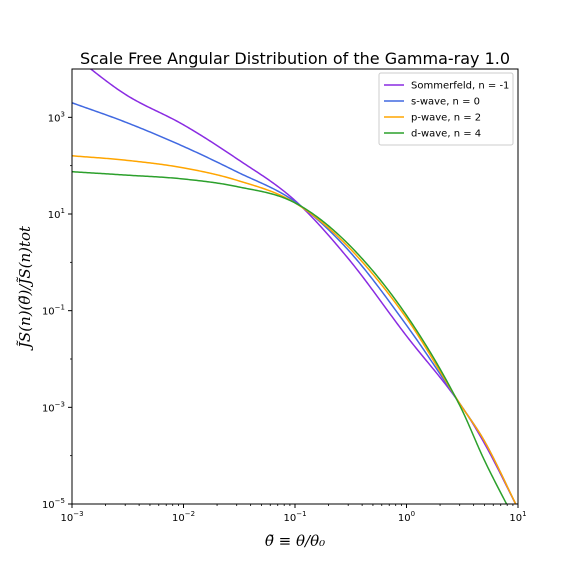  What do you see at coordinates (406, 517) in the screenshot?
I see `x-tick-label: 10⁰` at bounding box center [406, 517].